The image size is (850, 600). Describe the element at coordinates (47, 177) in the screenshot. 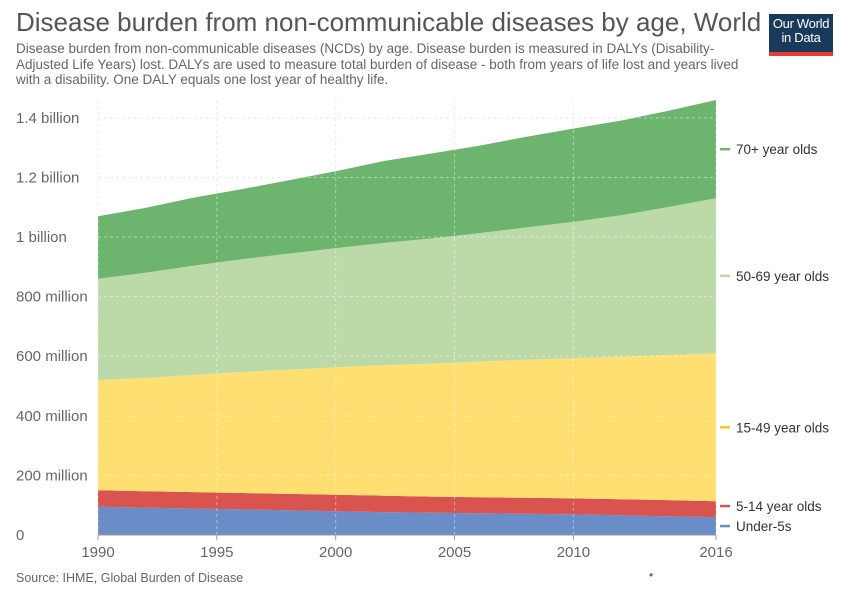

I see `y-tick-label-6: 1.2 billion` at that location.